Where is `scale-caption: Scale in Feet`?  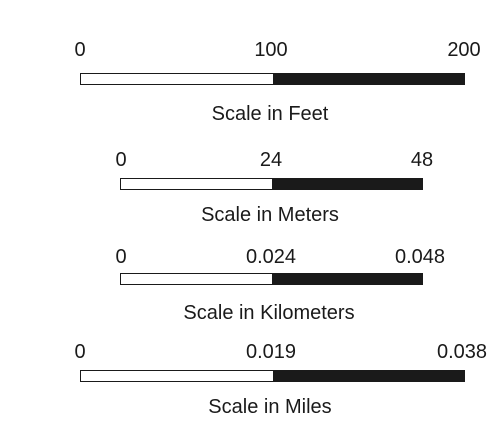 scale-caption: Scale in Feet is located at coordinates (270, 114).